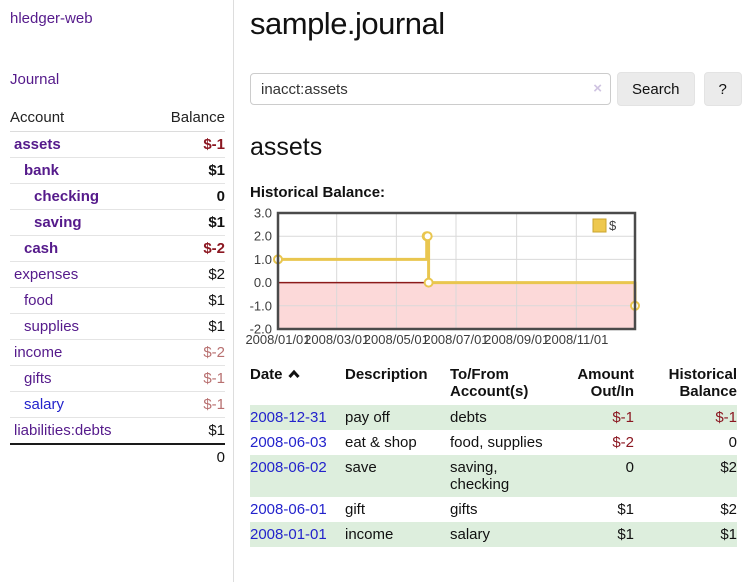 The image size is (742, 582). Describe the element at coordinates (516, 339) in the screenshot. I see `x-tick-label: 2008/09/01` at that location.